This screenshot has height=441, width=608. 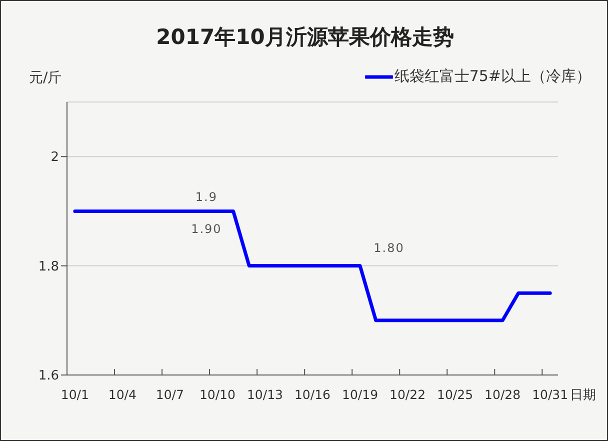 What do you see at coordinates (360, 394) in the screenshot?
I see `x-tick-label: 10/19` at bounding box center [360, 394].